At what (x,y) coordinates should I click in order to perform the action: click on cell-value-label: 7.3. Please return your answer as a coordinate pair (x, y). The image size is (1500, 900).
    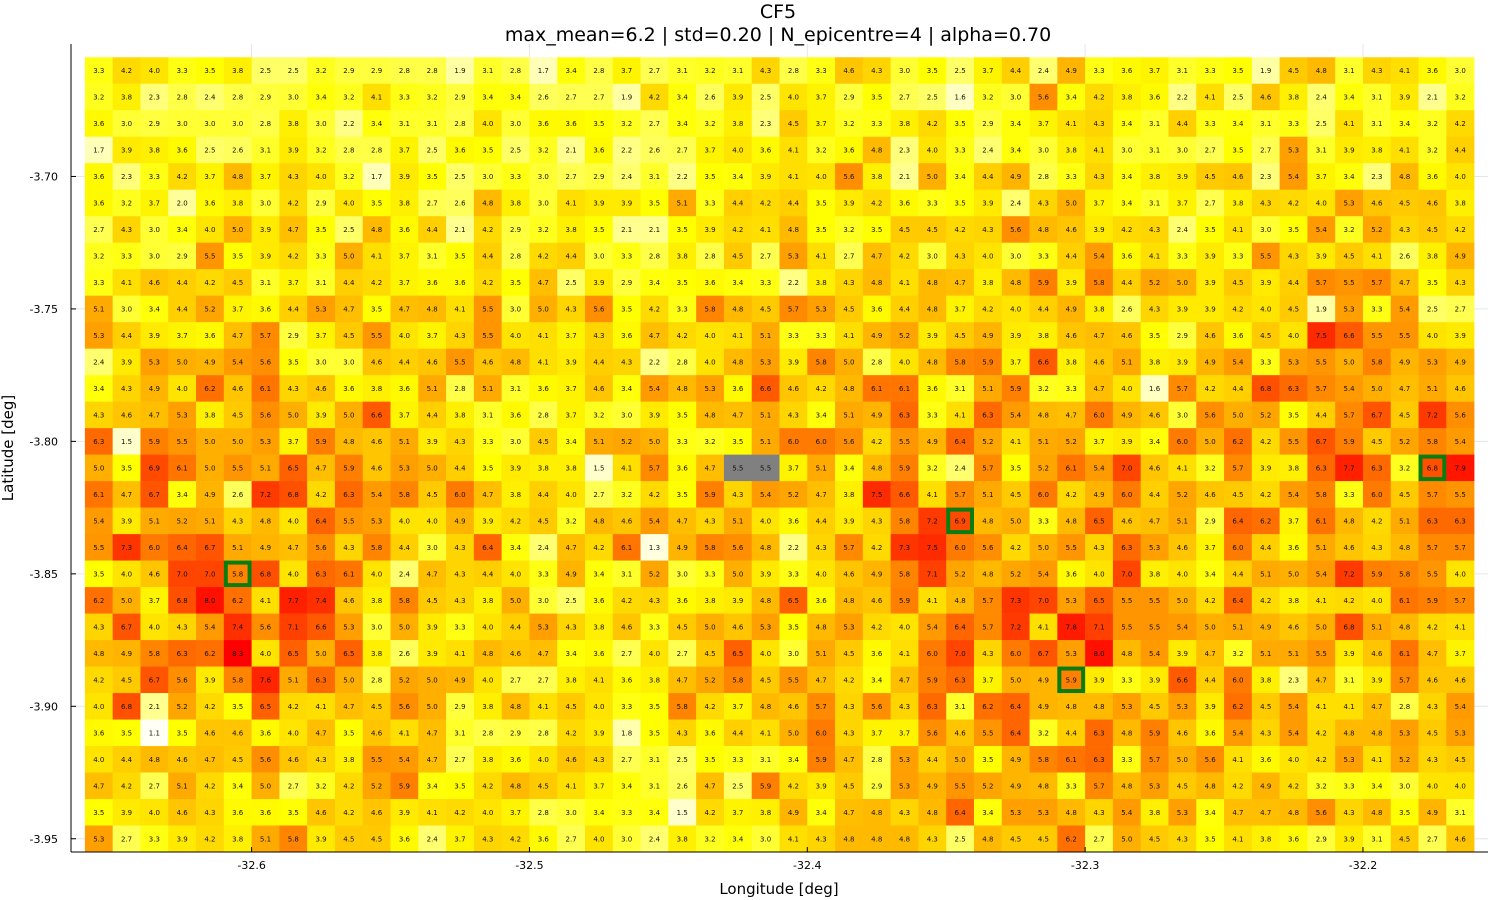
    Looking at the image, I should click on (126, 548).